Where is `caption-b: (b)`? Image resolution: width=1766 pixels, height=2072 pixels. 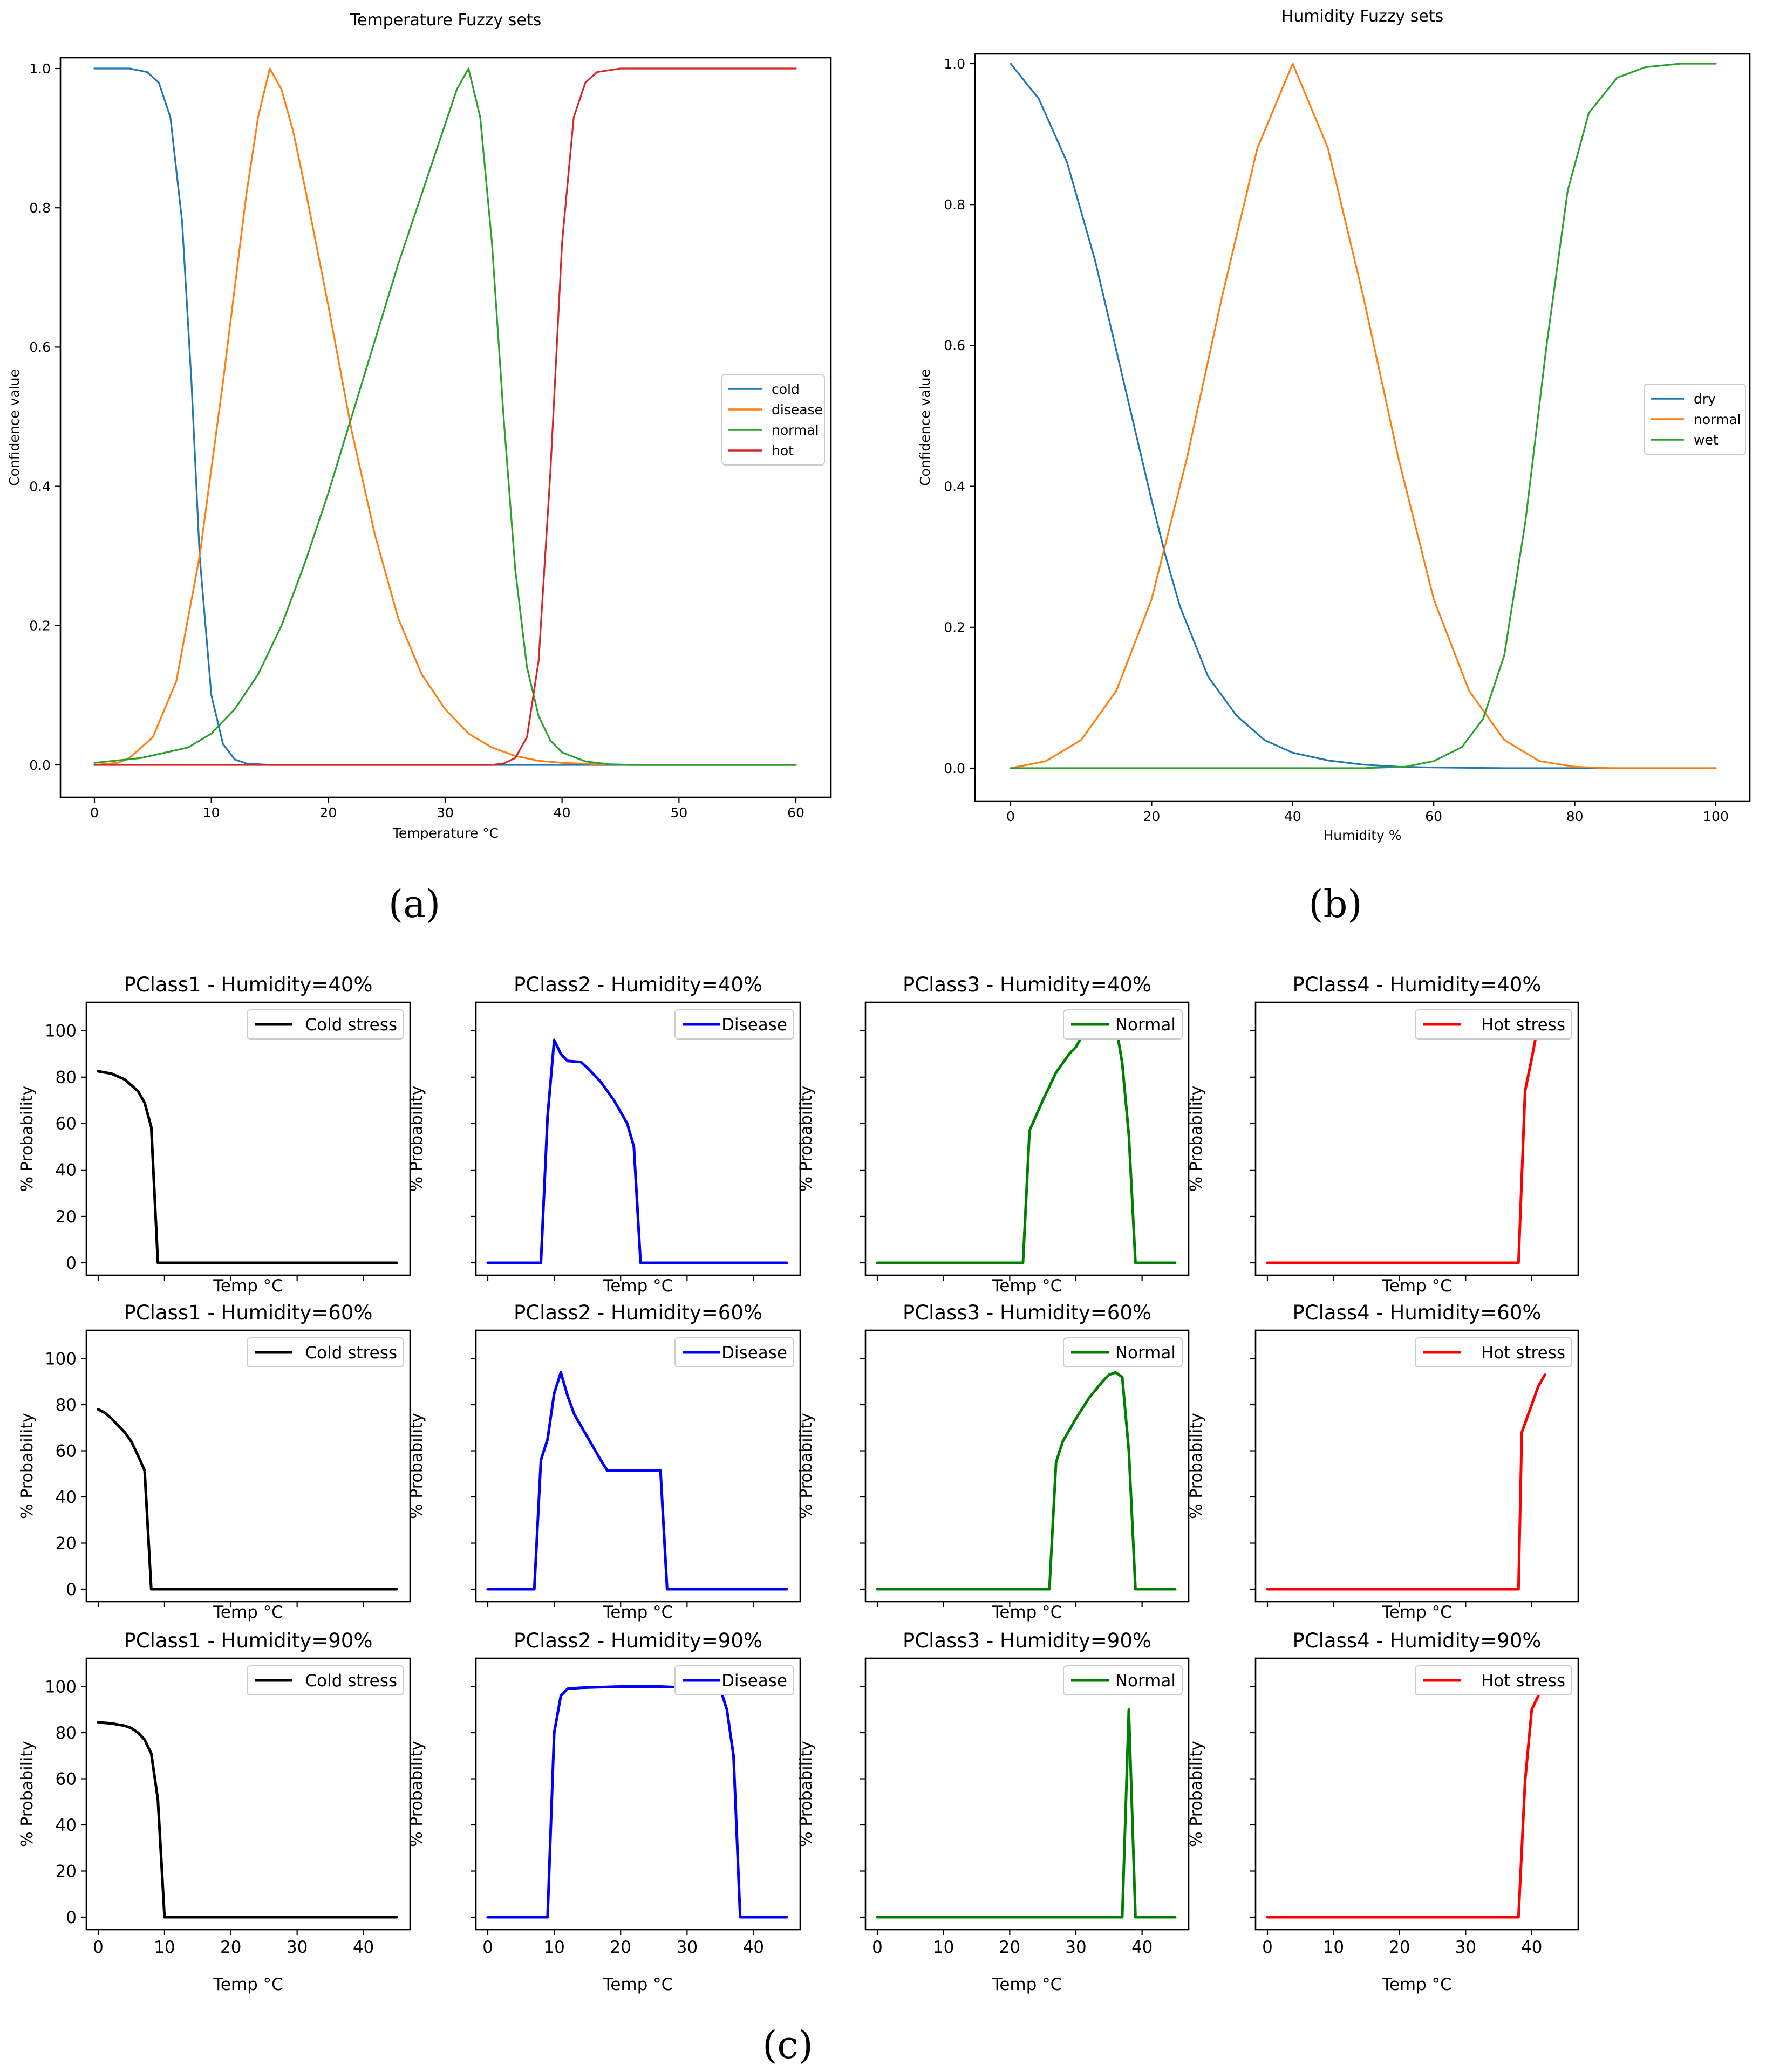
caption-b: (b) is located at coordinates (1335, 904).